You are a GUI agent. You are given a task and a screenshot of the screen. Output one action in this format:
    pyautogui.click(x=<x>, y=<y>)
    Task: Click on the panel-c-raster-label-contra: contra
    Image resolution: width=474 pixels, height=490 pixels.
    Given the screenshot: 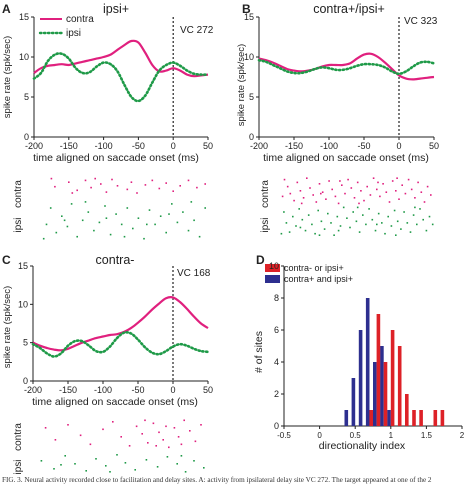 What is the action you would take?
    pyautogui.click(x=18, y=437)
    